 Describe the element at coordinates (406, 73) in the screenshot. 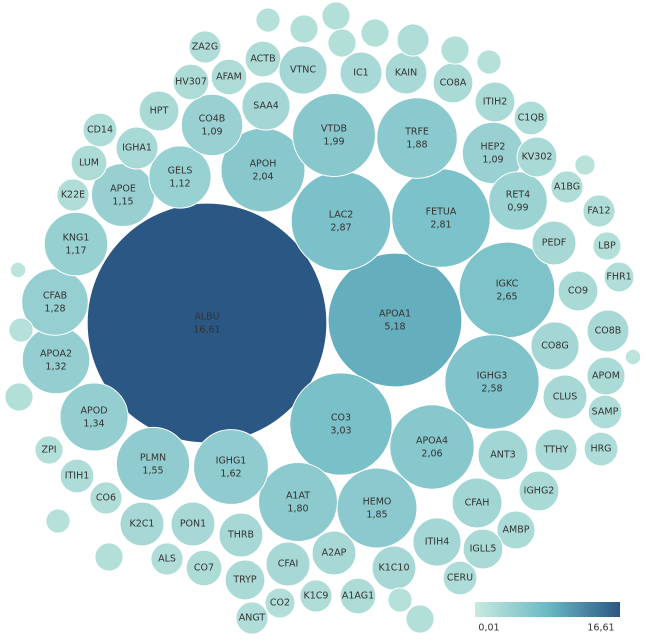

I see `bubble-label: KAIN` at that location.